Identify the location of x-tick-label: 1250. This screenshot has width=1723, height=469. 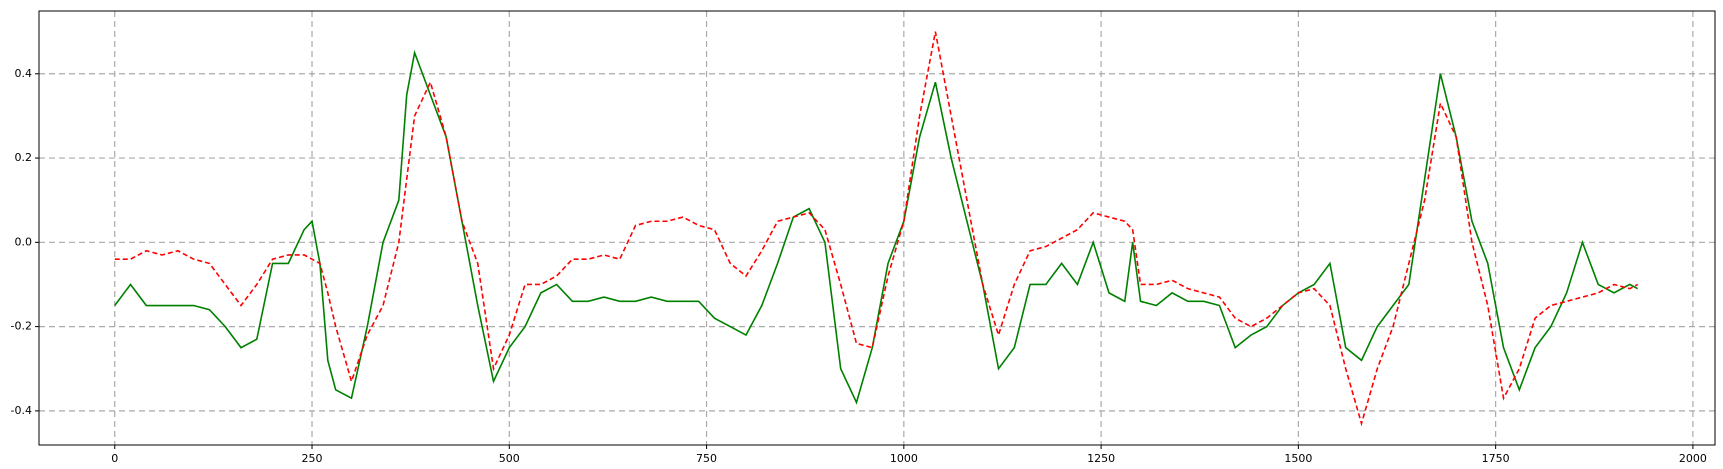
(1101, 458).